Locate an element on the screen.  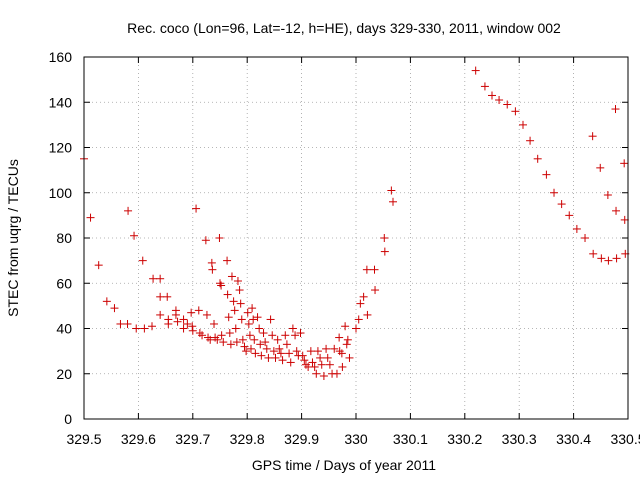
y-tick-labels: 0 20 40 60 80 100 120 140 160 is located at coordinates (61, 238).